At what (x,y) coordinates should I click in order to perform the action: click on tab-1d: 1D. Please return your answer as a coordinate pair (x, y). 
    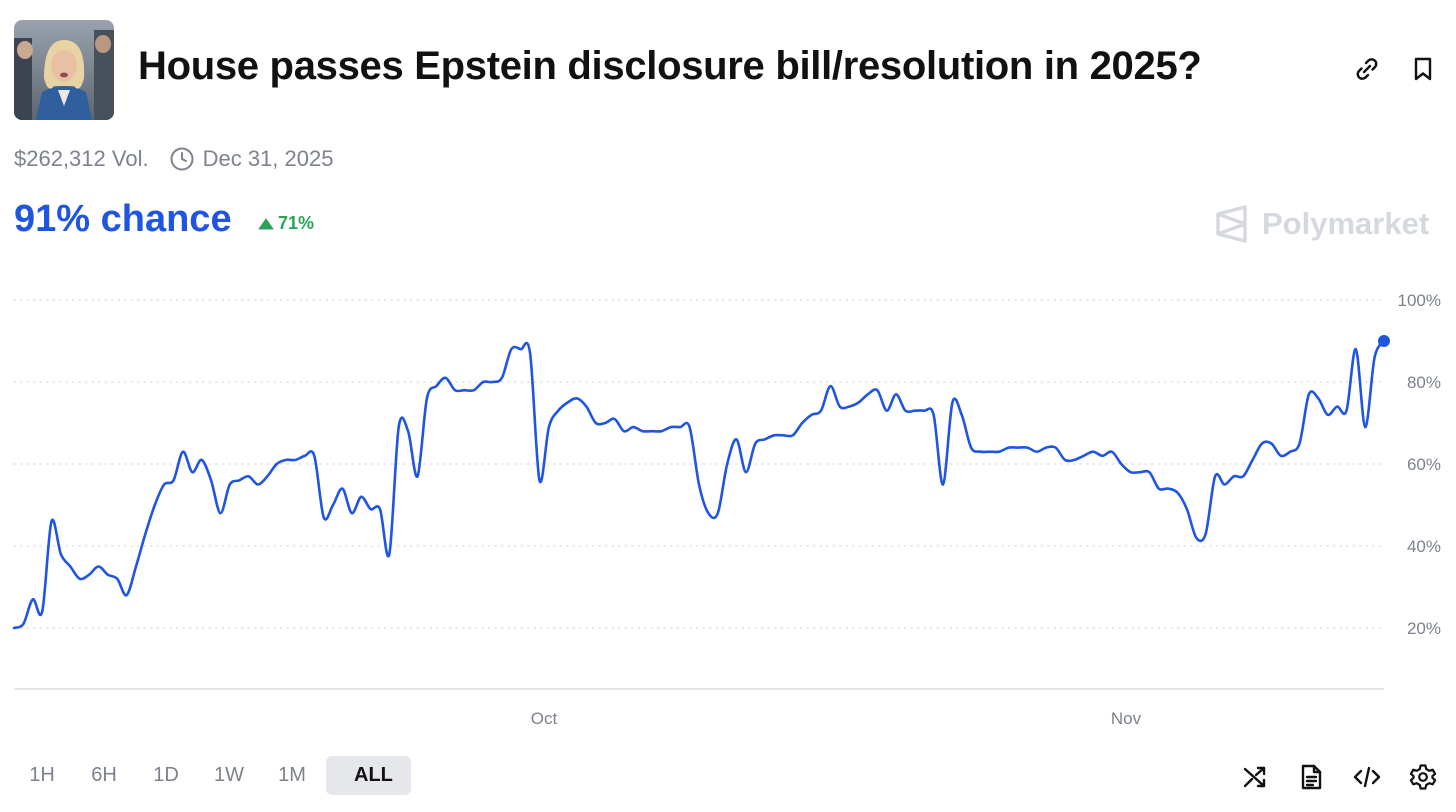
    Looking at the image, I should click on (166, 775).